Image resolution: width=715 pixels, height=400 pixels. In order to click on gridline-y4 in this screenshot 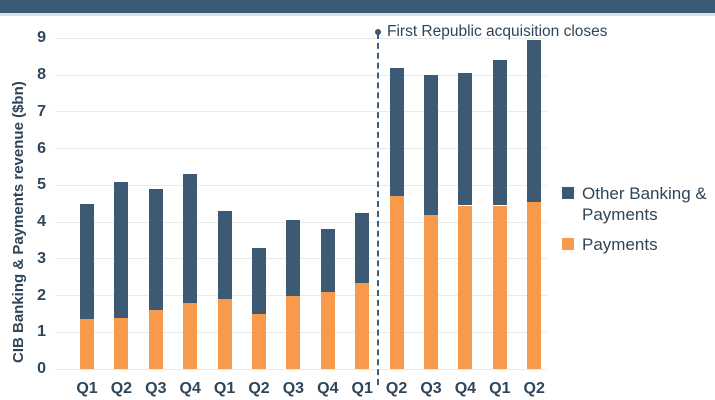, I will do `click(301, 222)`.